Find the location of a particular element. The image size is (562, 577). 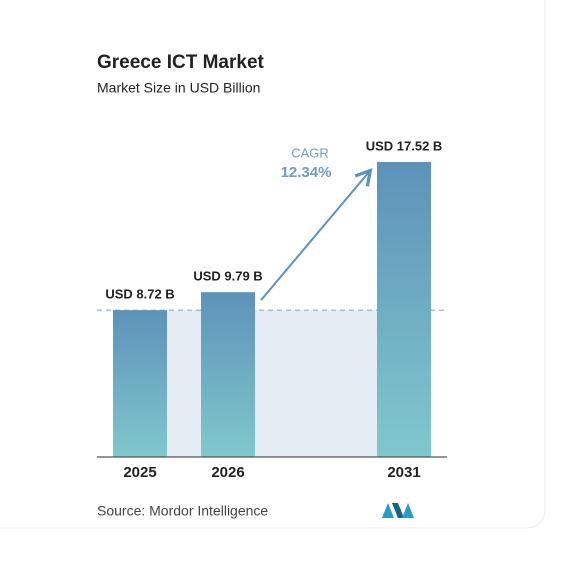

value-label: USD 8.72 B is located at coordinates (139, 294).